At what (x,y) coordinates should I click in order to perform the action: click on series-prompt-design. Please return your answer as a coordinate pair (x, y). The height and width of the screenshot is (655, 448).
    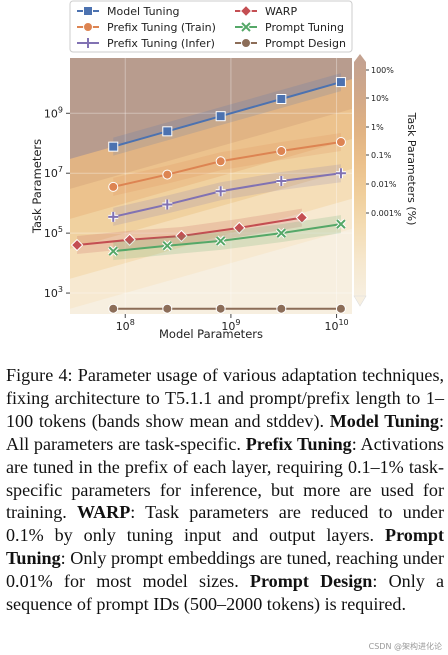
    Looking at the image, I should click on (227, 308).